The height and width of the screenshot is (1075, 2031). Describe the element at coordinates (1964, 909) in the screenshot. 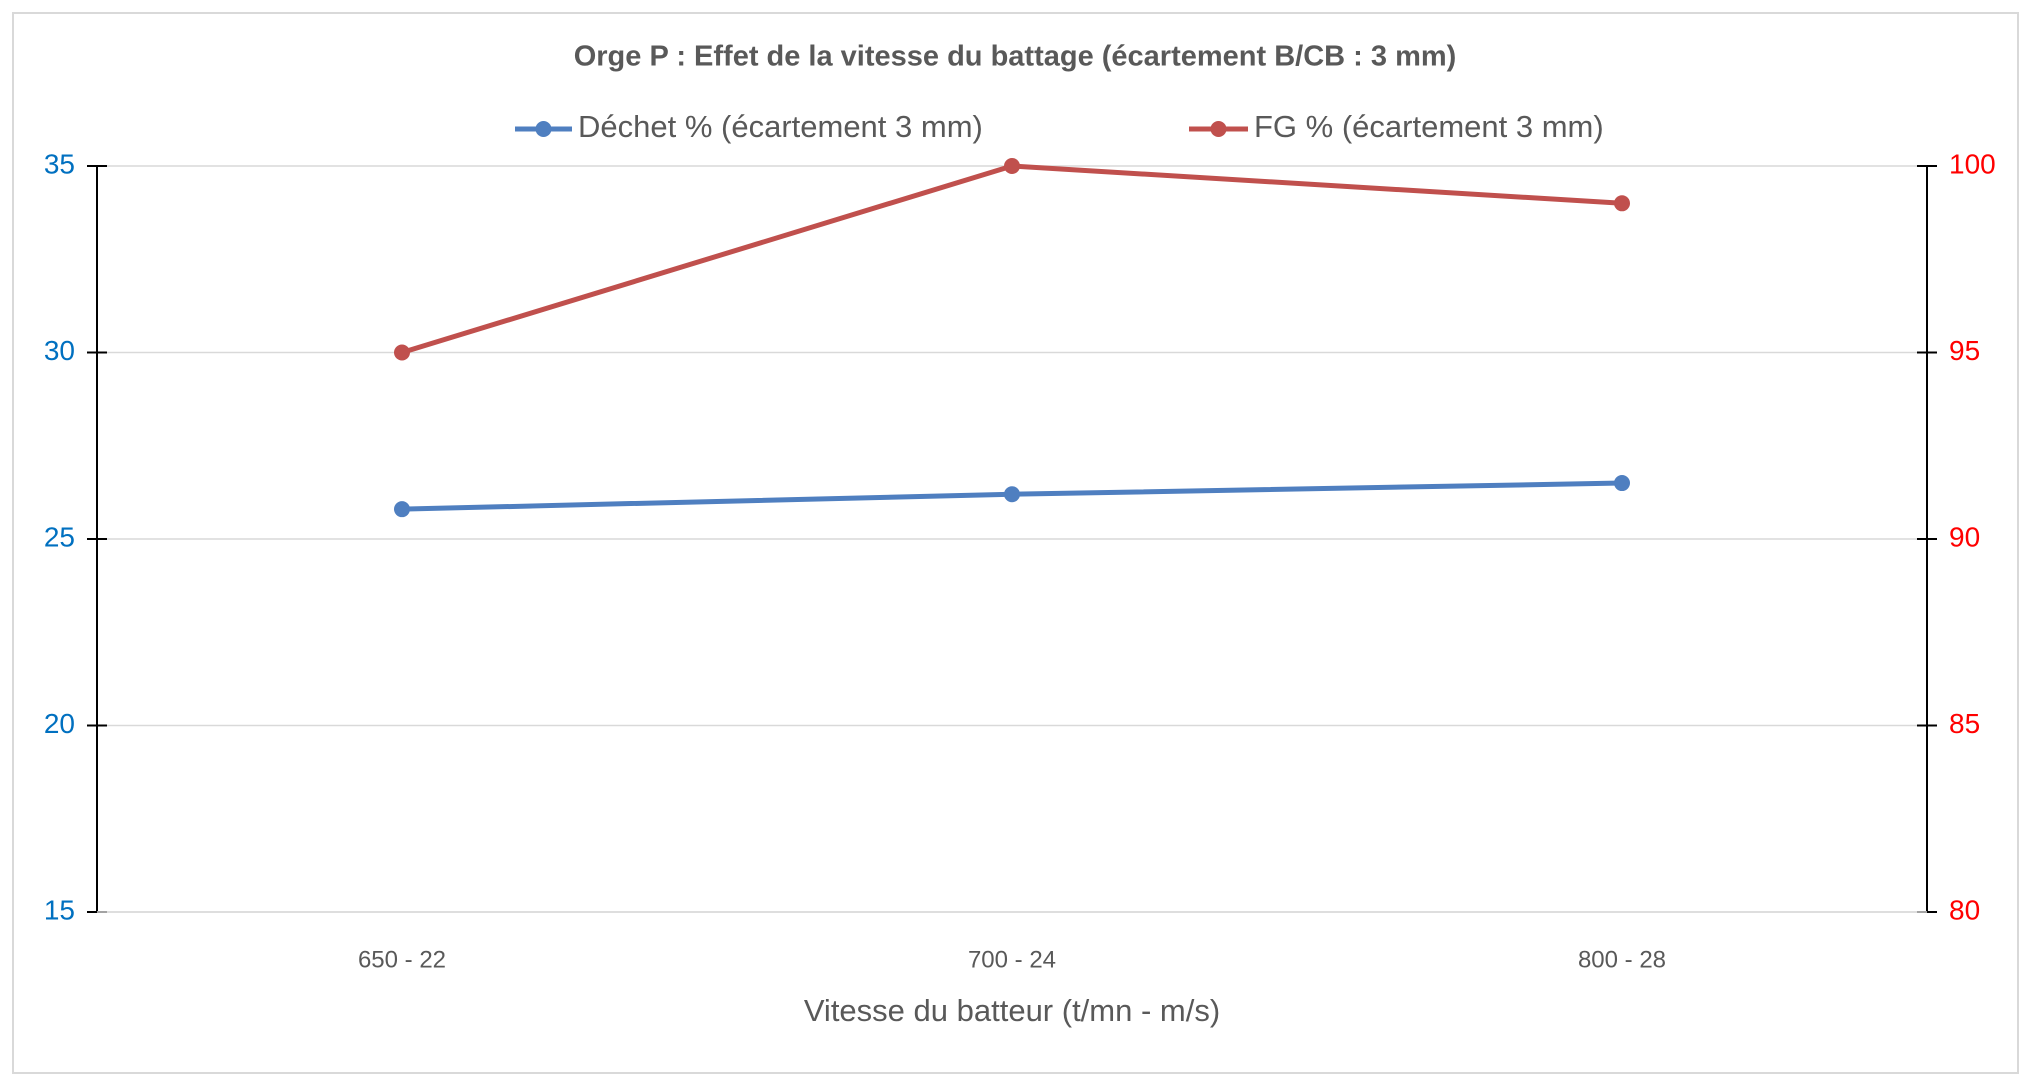

I see `y2-tick-label: 80` at that location.